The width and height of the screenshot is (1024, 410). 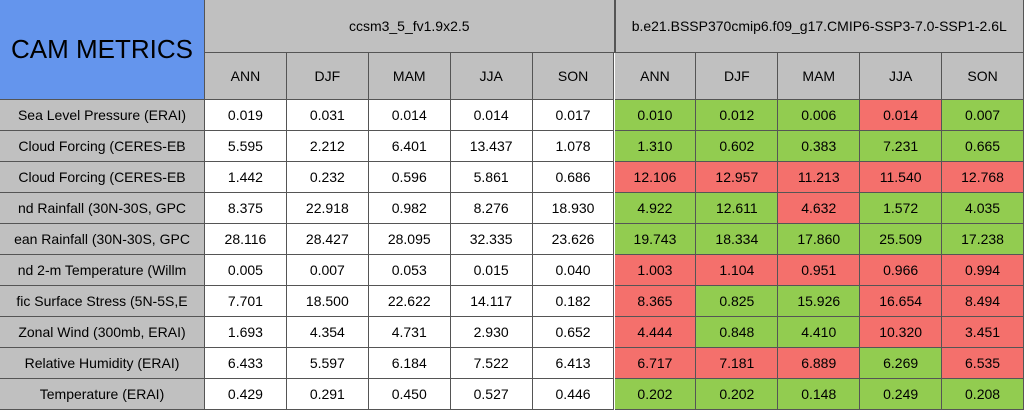 I want to click on metric-value: 5.597, so click(x=327, y=363).